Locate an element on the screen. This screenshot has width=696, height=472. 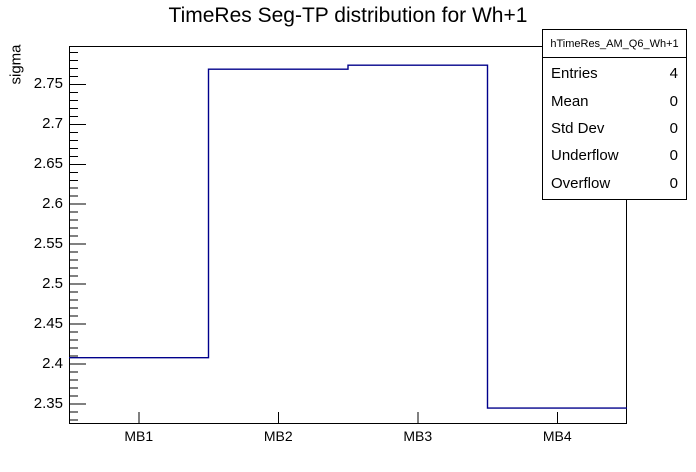
y-tick-label: 2.6 is located at coordinates (52, 204).